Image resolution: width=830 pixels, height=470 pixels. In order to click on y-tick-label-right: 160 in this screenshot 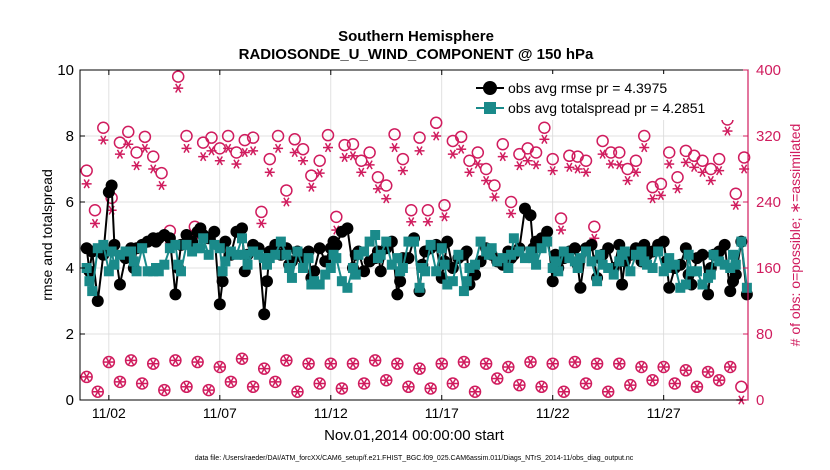, I will do `click(768, 268)`.